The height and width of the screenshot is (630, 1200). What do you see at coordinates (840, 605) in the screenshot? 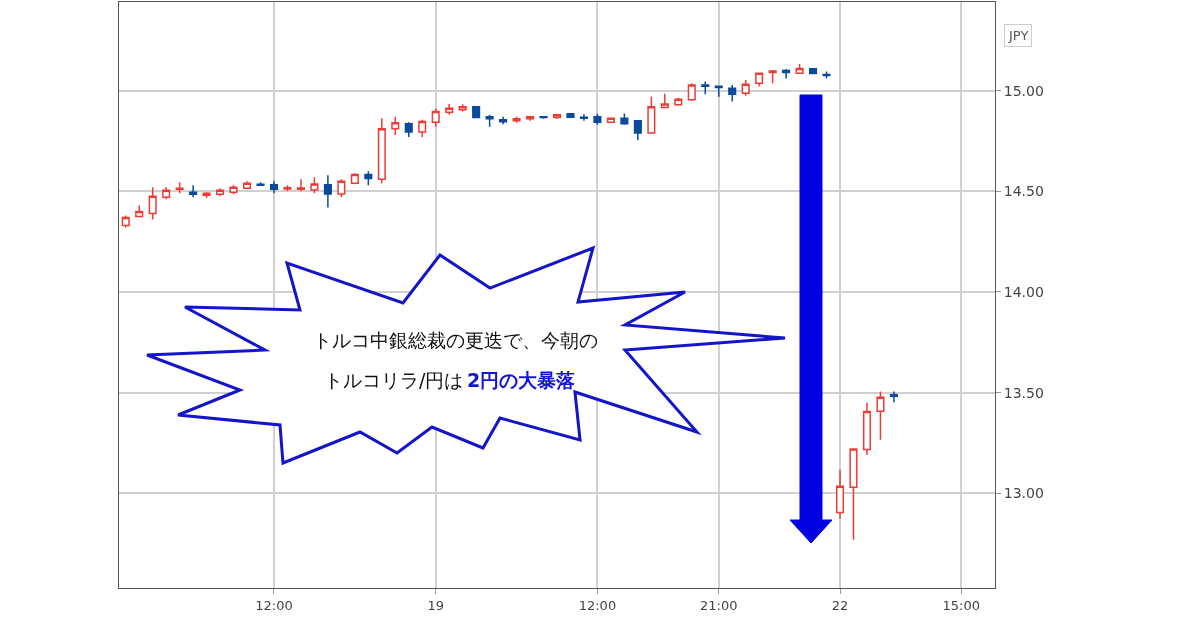
I see `x-tick-label: 22` at bounding box center [840, 605].